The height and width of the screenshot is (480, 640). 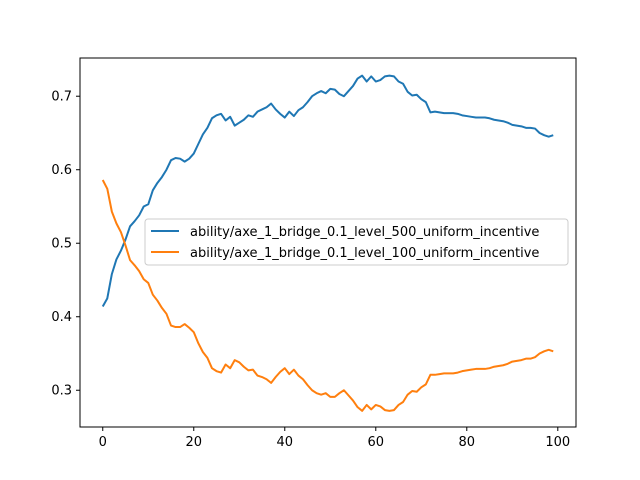 I want to click on x-tick-label: 20, so click(x=193, y=442).